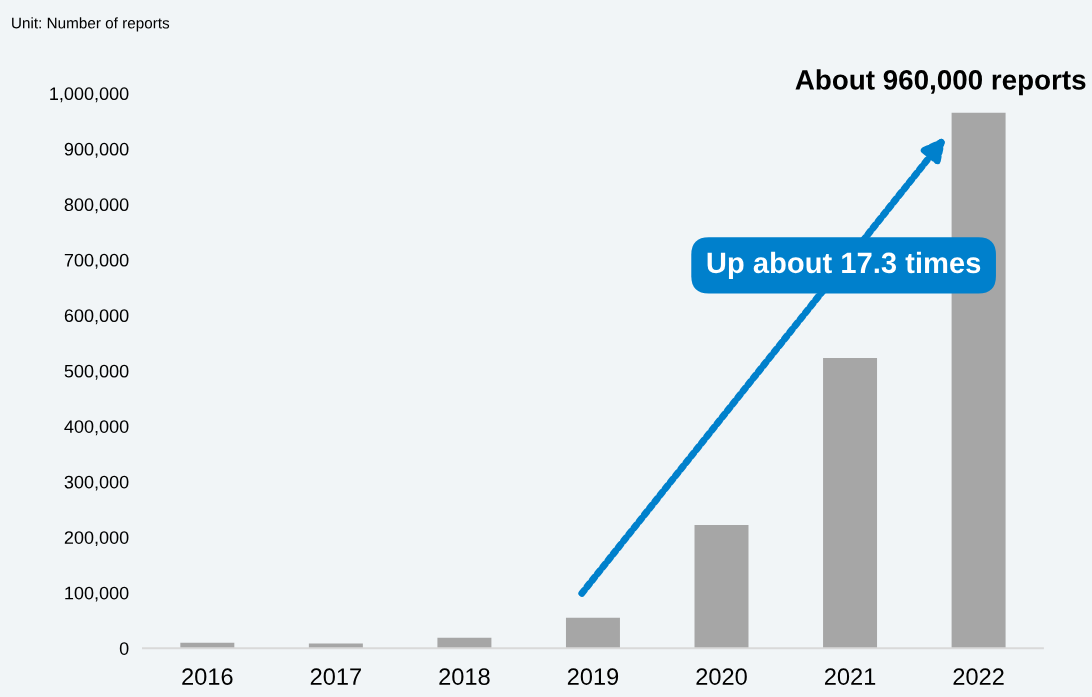 This screenshot has width=1092, height=697. What do you see at coordinates (978, 676) in the screenshot?
I see `x-tick-label: 2022` at bounding box center [978, 676].